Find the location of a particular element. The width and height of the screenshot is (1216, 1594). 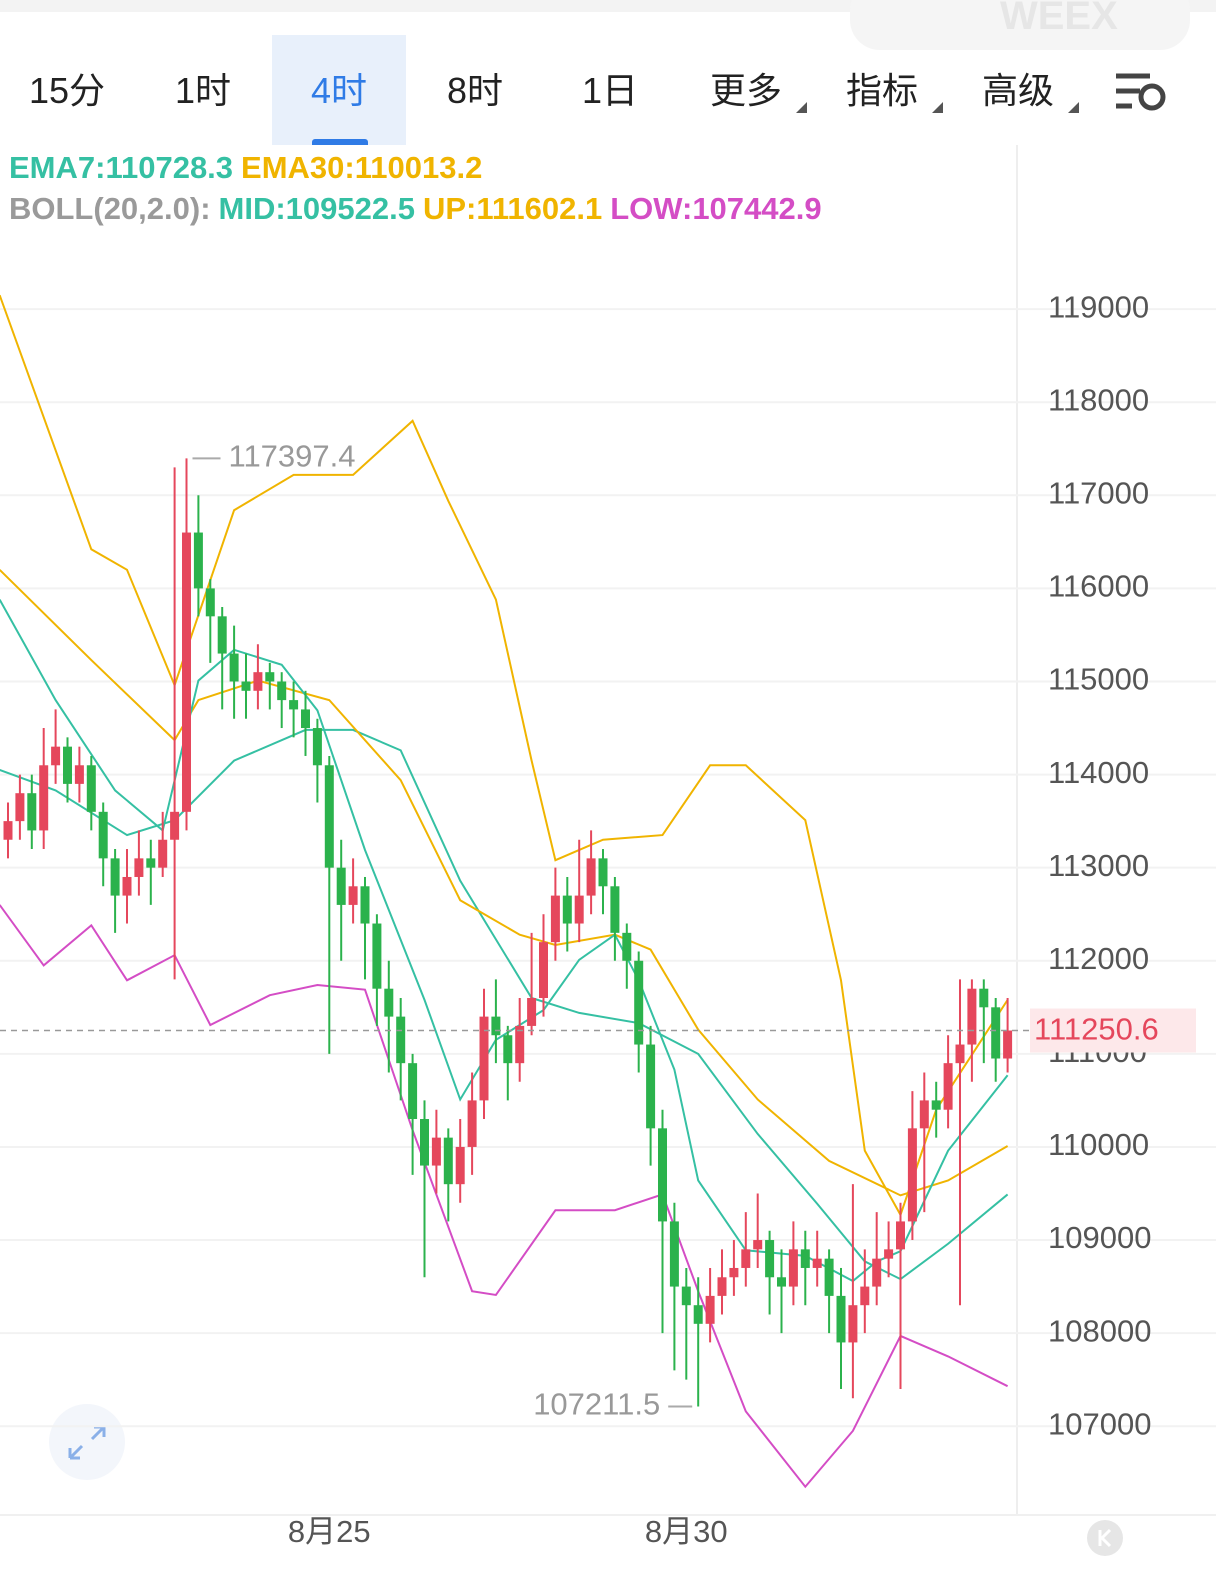

y-tick-label: 109000 is located at coordinates (1099, 1237).